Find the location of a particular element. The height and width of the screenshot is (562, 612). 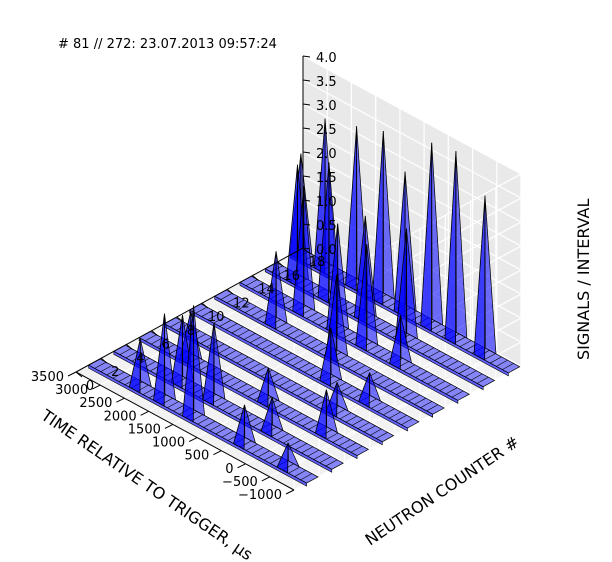

x-tick-label: 500 is located at coordinates (197, 456).